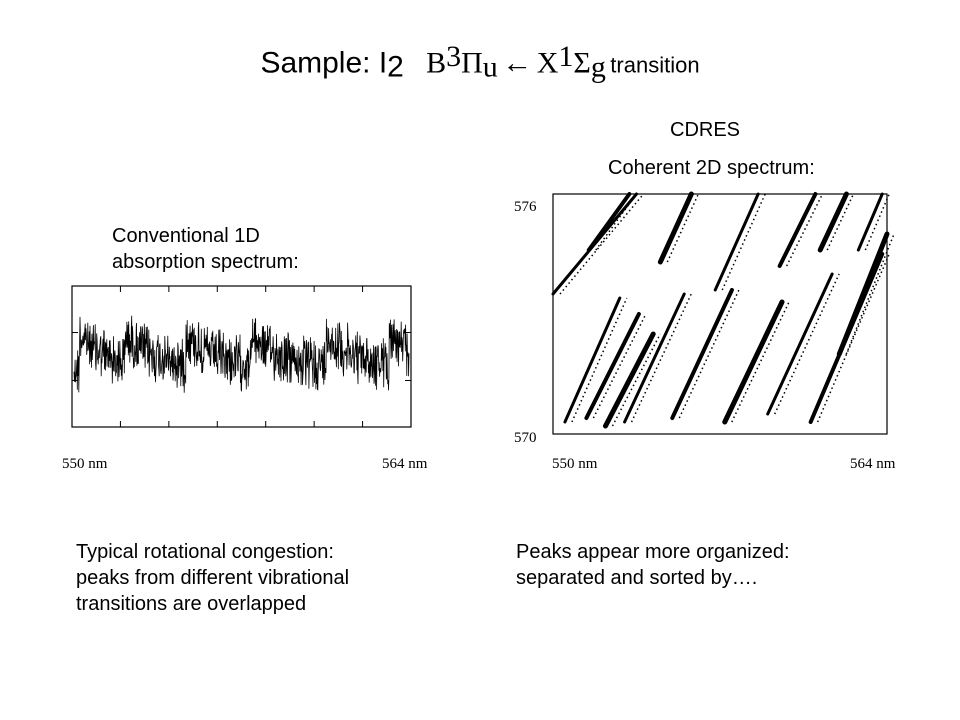  What do you see at coordinates (191, 604) in the screenshot?
I see `left-caption-line3: transitions are overlapped` at bounding box center [191, 604].